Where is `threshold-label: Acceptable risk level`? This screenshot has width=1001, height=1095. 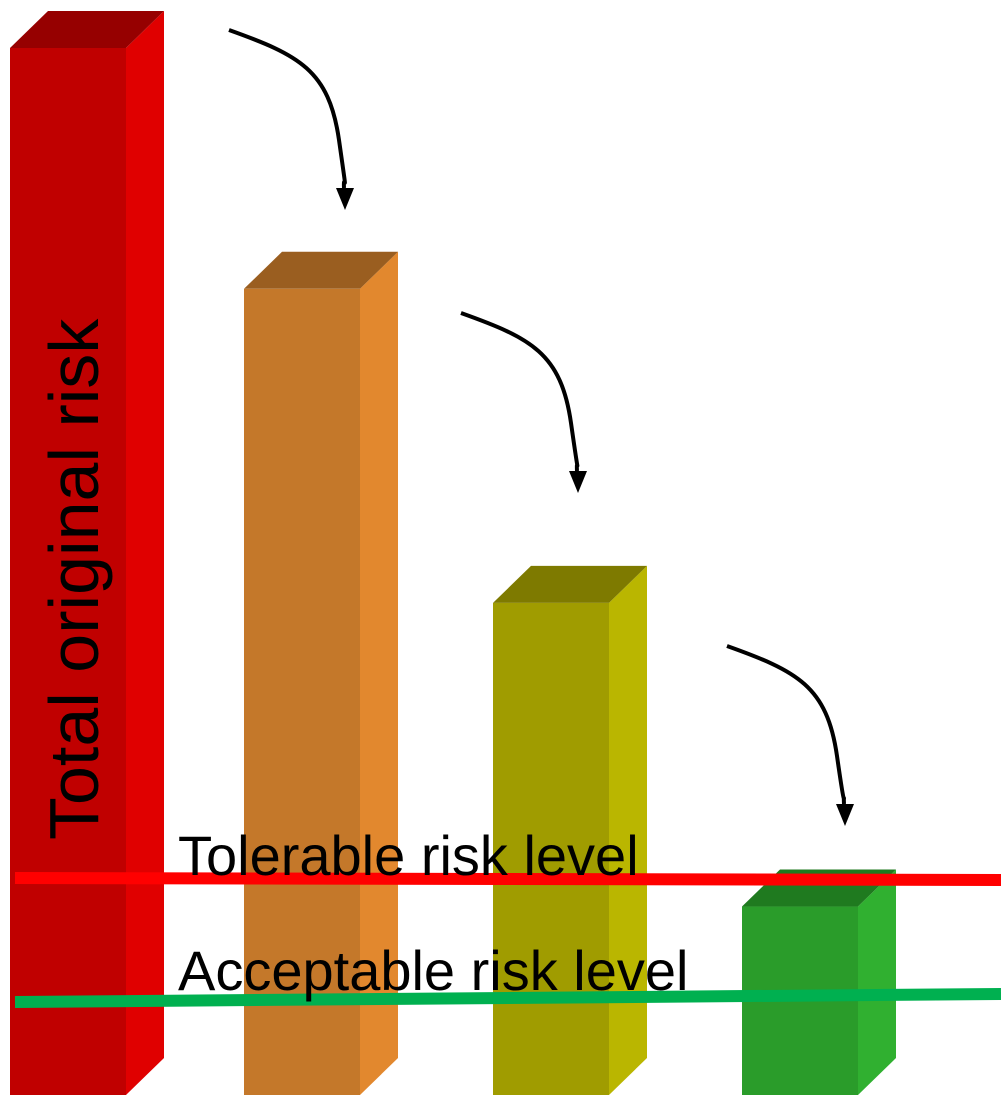
threshold-label: Acceptable risk level is located at coordinates (433, 970).